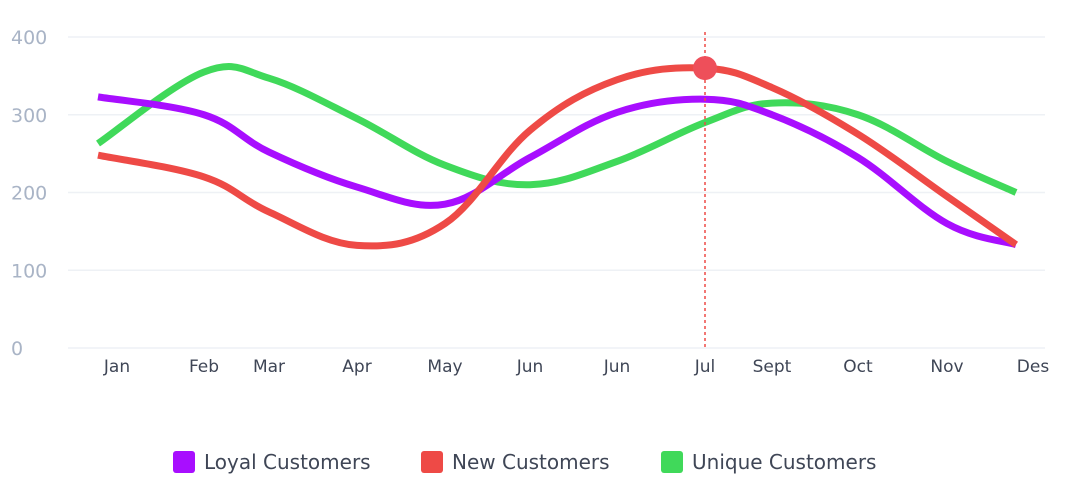 The width and height of the screenshot is (1073, 495). What do you see at coordinates (858, 367) in the screenshot?
I see `x-tick-label: Oct` at bounding box center [858, 367].